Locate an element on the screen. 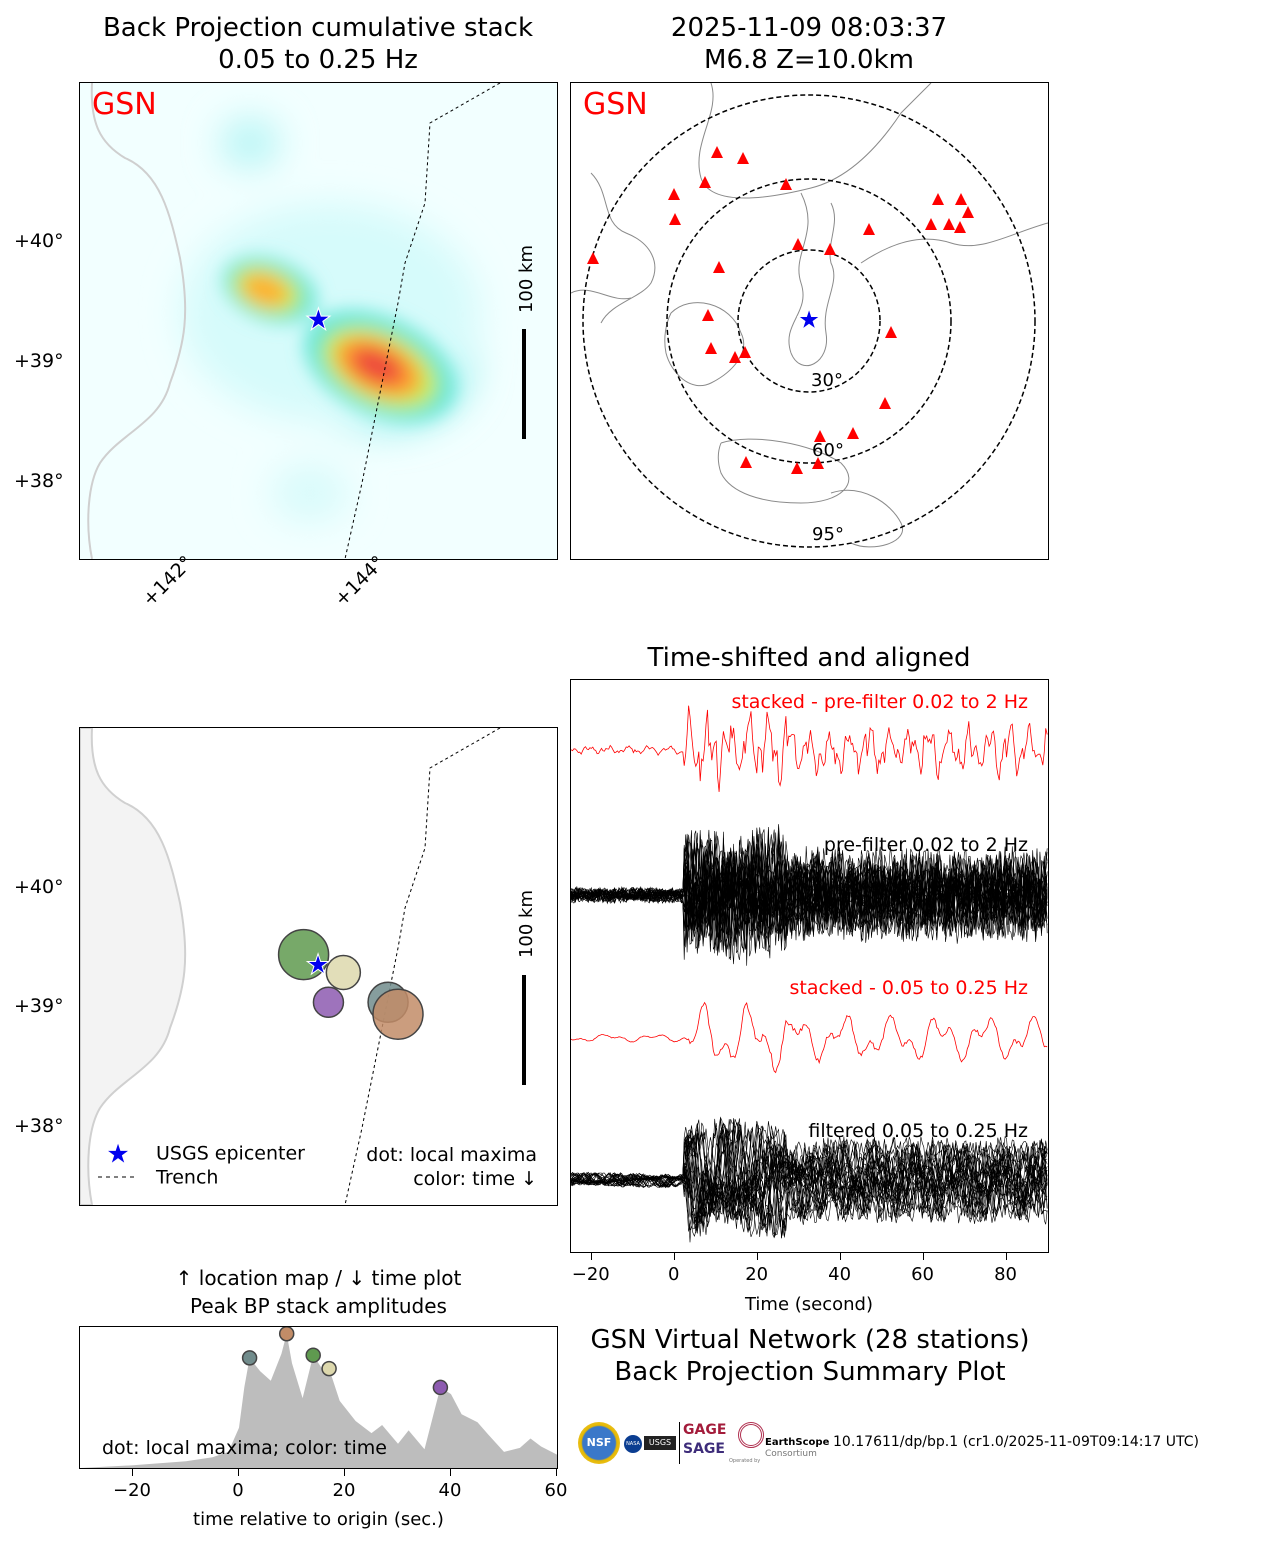  bp-heatmap-map: ★ 100 km GSN is located at coordinates (318, 321).